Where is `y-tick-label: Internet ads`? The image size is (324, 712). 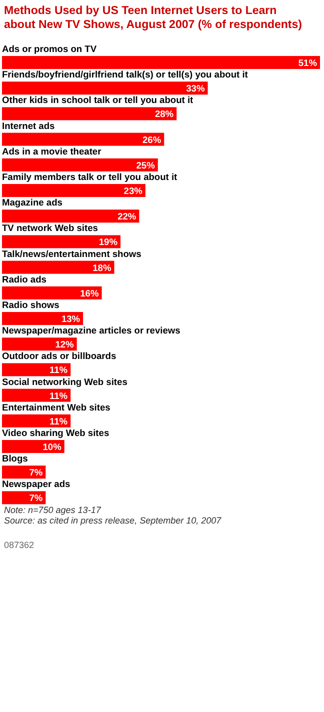
y-tick-label: Internet ads is located at coordinates (28, 125).